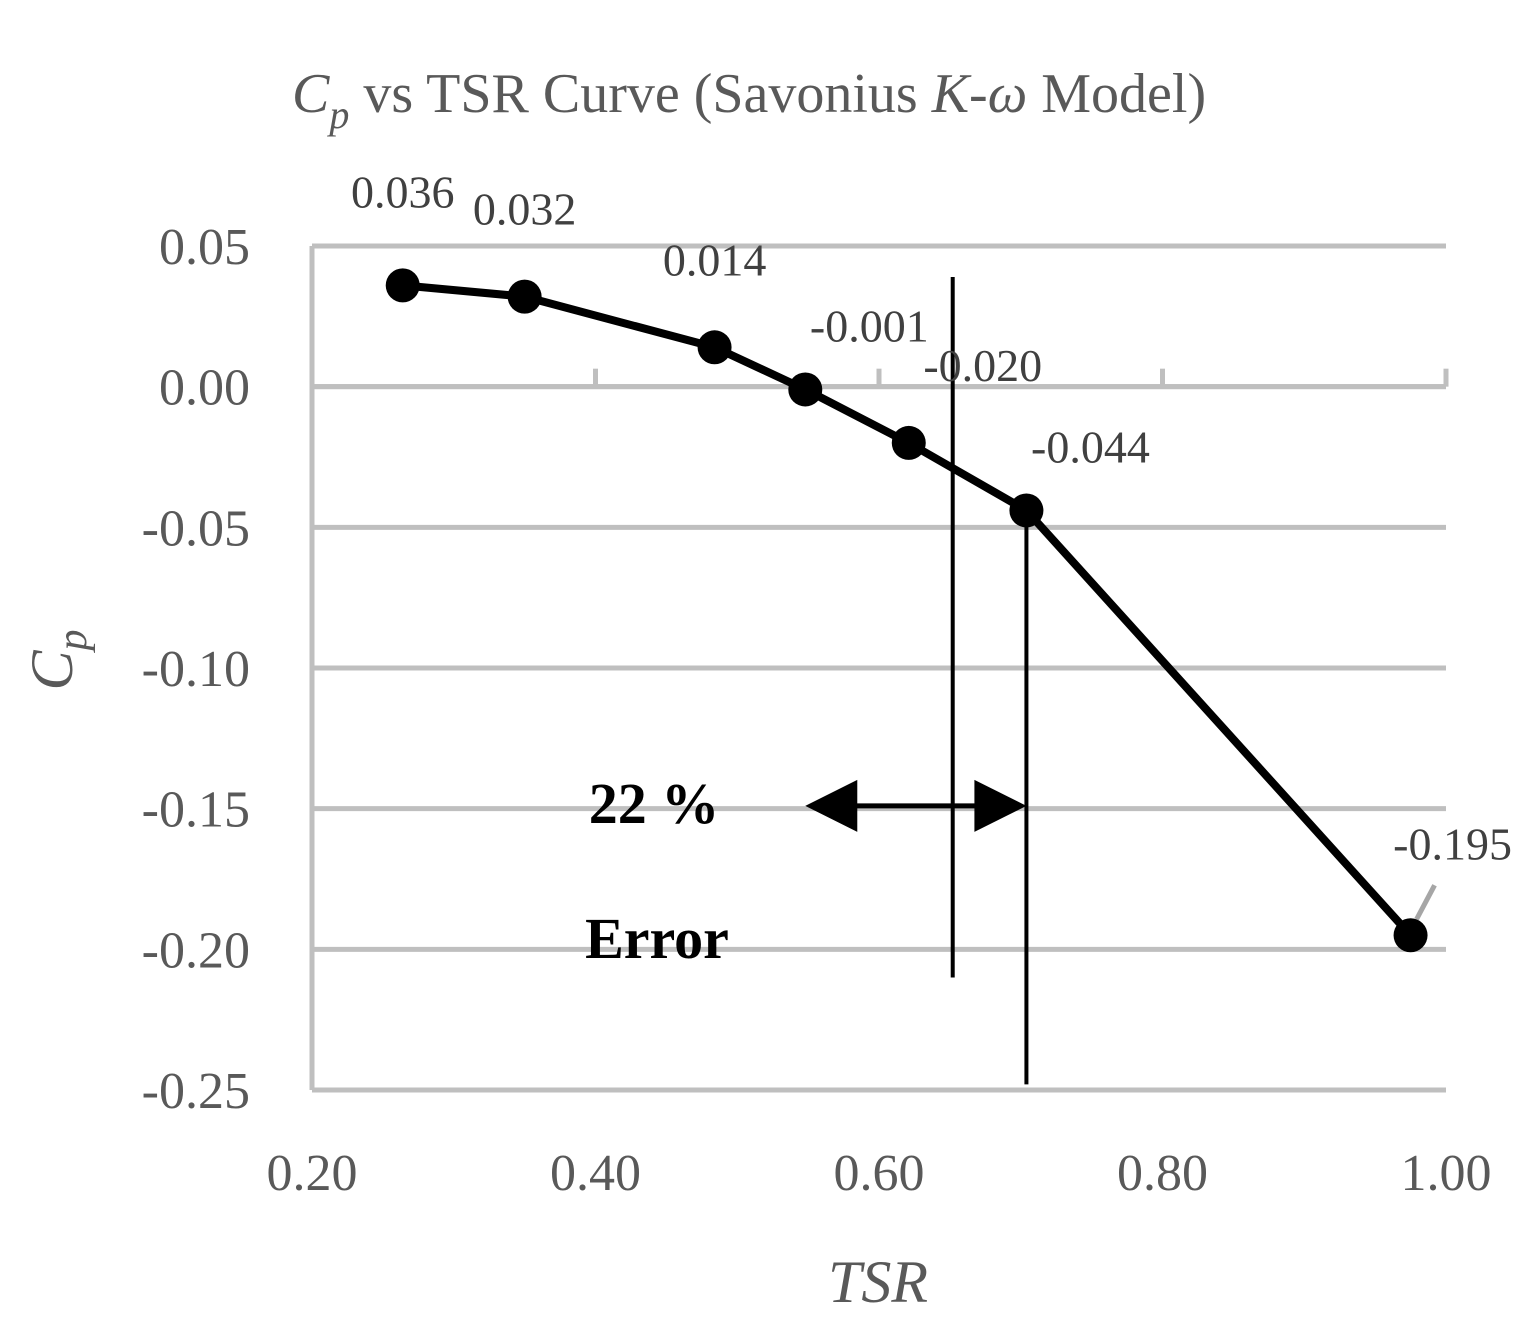 This screenshot has width=1532, height=1332. Describe the element at coordinates (640, 94) in the screenshot. I see `title-middle: vs TSR Curve (Savonius` at that location.